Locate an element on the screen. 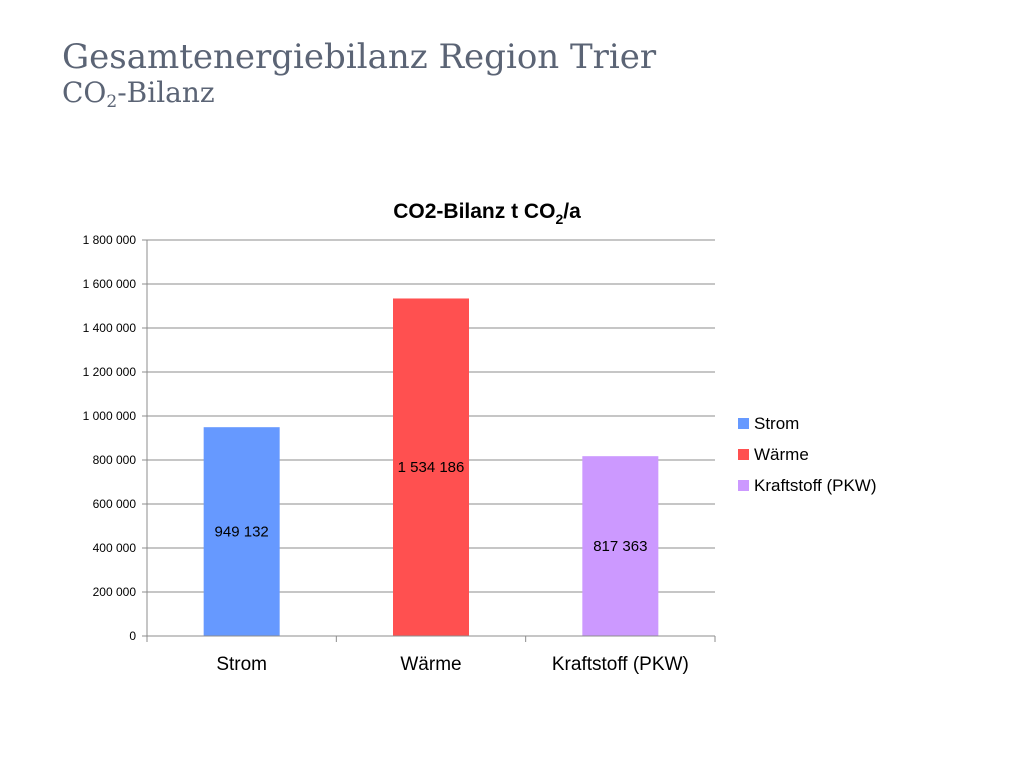  y-tick-label: 1 400 000 is located at coordinates (110, 328).